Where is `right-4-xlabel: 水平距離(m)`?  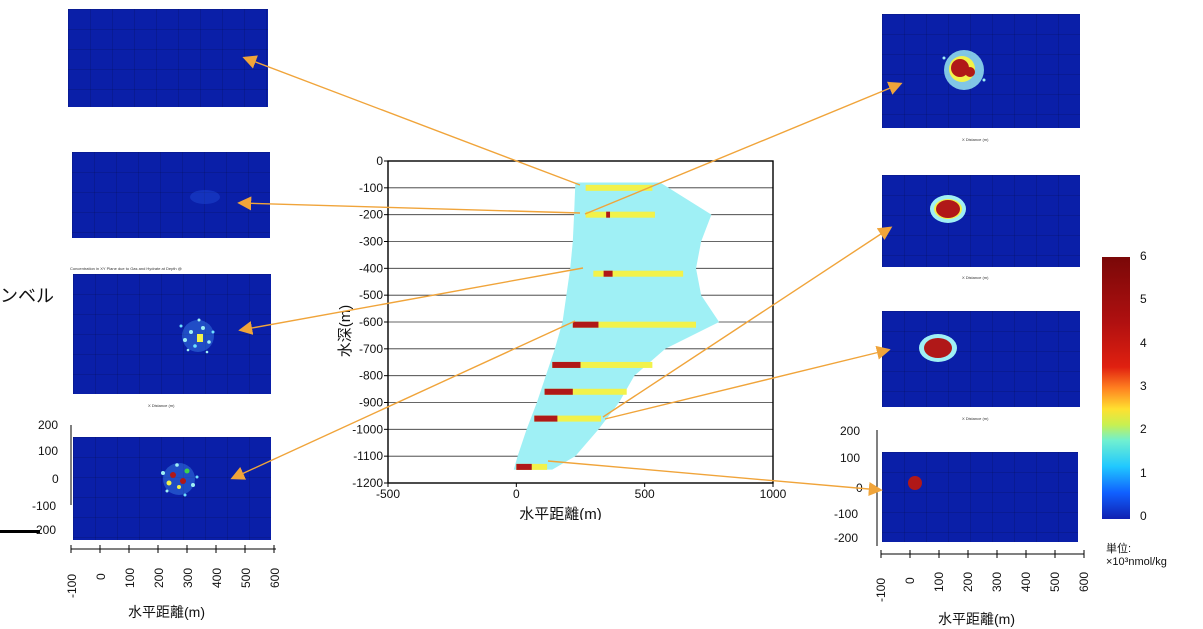
right-4-xlabel: 水平距離(m) is located at coordinates (976, 619).